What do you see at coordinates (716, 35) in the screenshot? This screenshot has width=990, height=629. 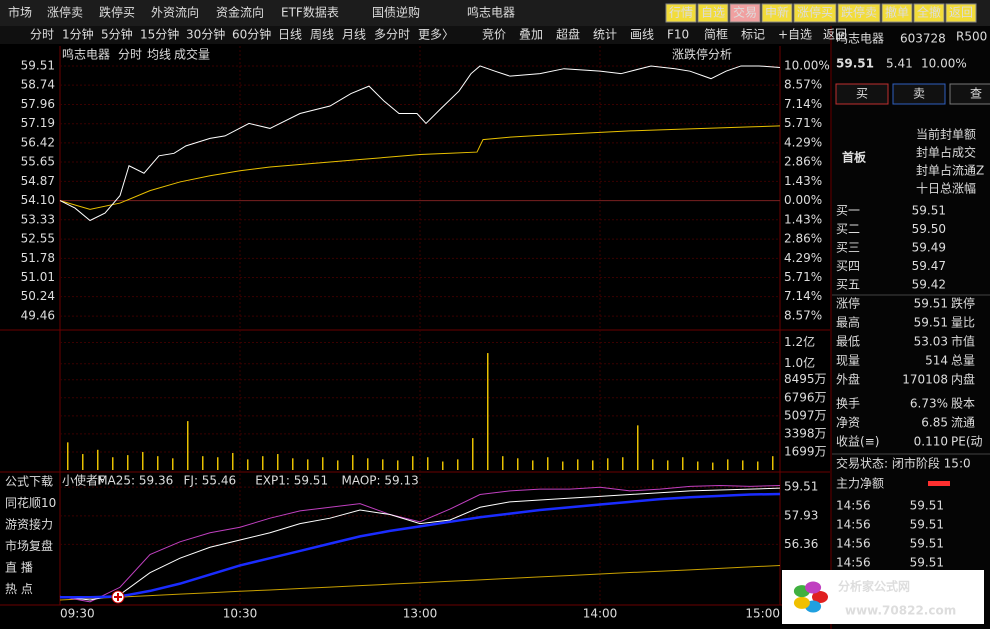 I see `tool: 简框` at bounding box center [716, 35].